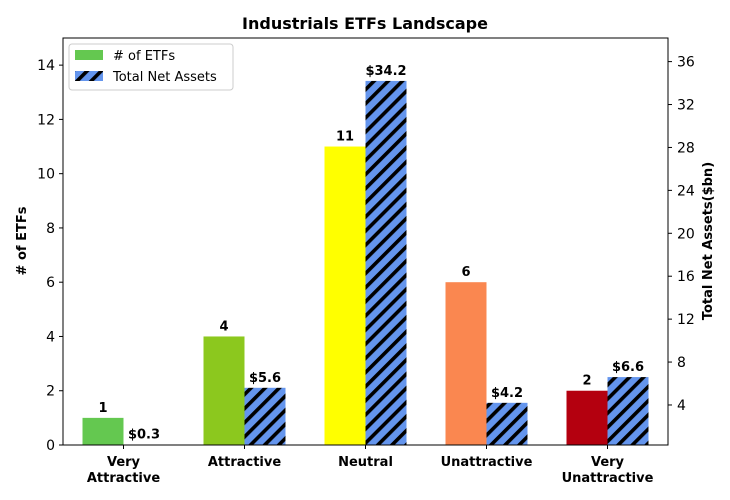 This screenshot has width=730, height=500. Describe the element at coordinates (686, 148) in the screenshot. I see `right-tick-label: 28` at that location.